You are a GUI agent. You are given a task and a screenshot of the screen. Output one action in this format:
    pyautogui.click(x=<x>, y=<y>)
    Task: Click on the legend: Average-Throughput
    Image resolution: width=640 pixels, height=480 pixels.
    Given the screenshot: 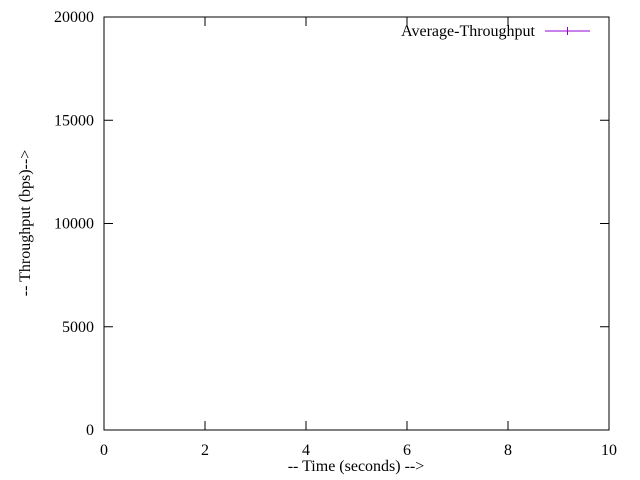 What is the action you would take?
    pyautogui.click(x=495, y=31)
    